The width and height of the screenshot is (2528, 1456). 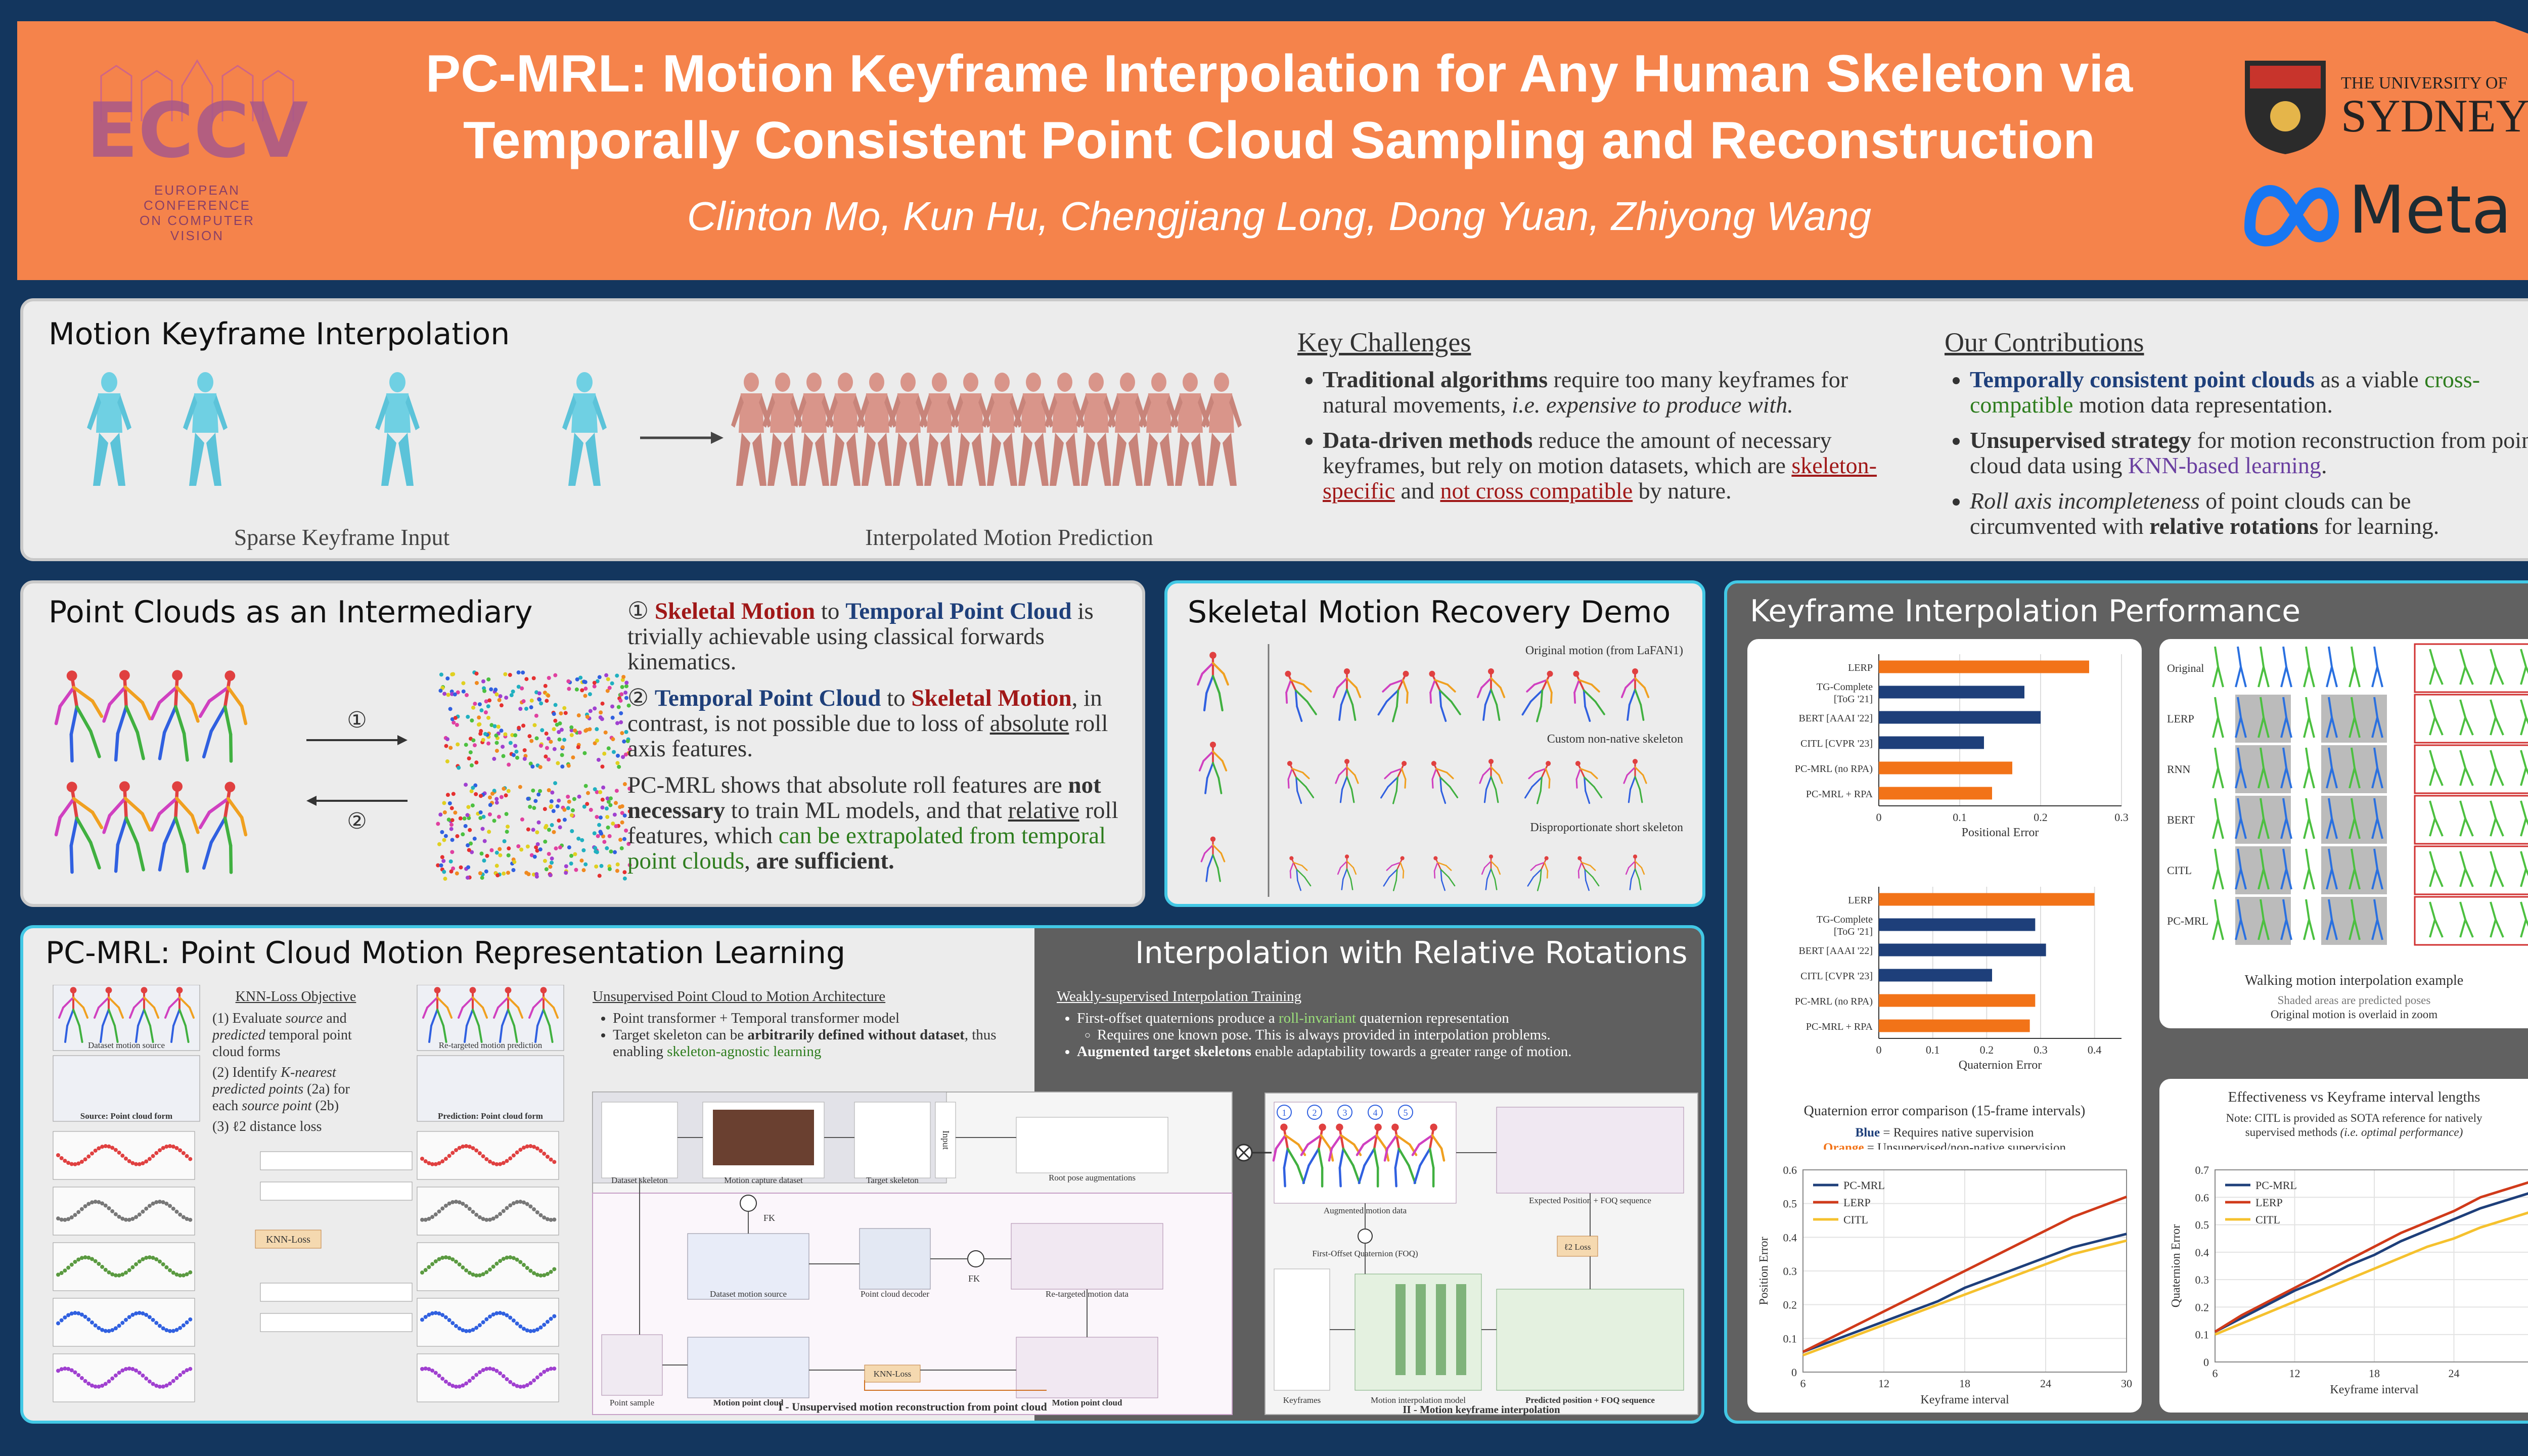 I want to click on y-tick-label: 0.4, so click(x=1790, y=1237).